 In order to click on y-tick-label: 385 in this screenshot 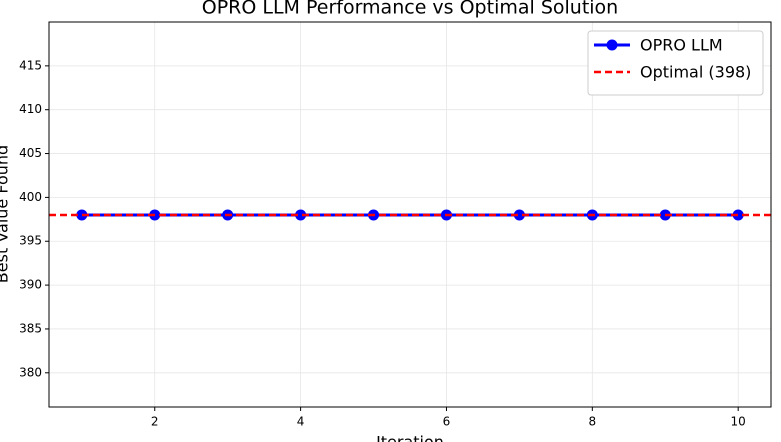, I will do `click(30, 328)`.